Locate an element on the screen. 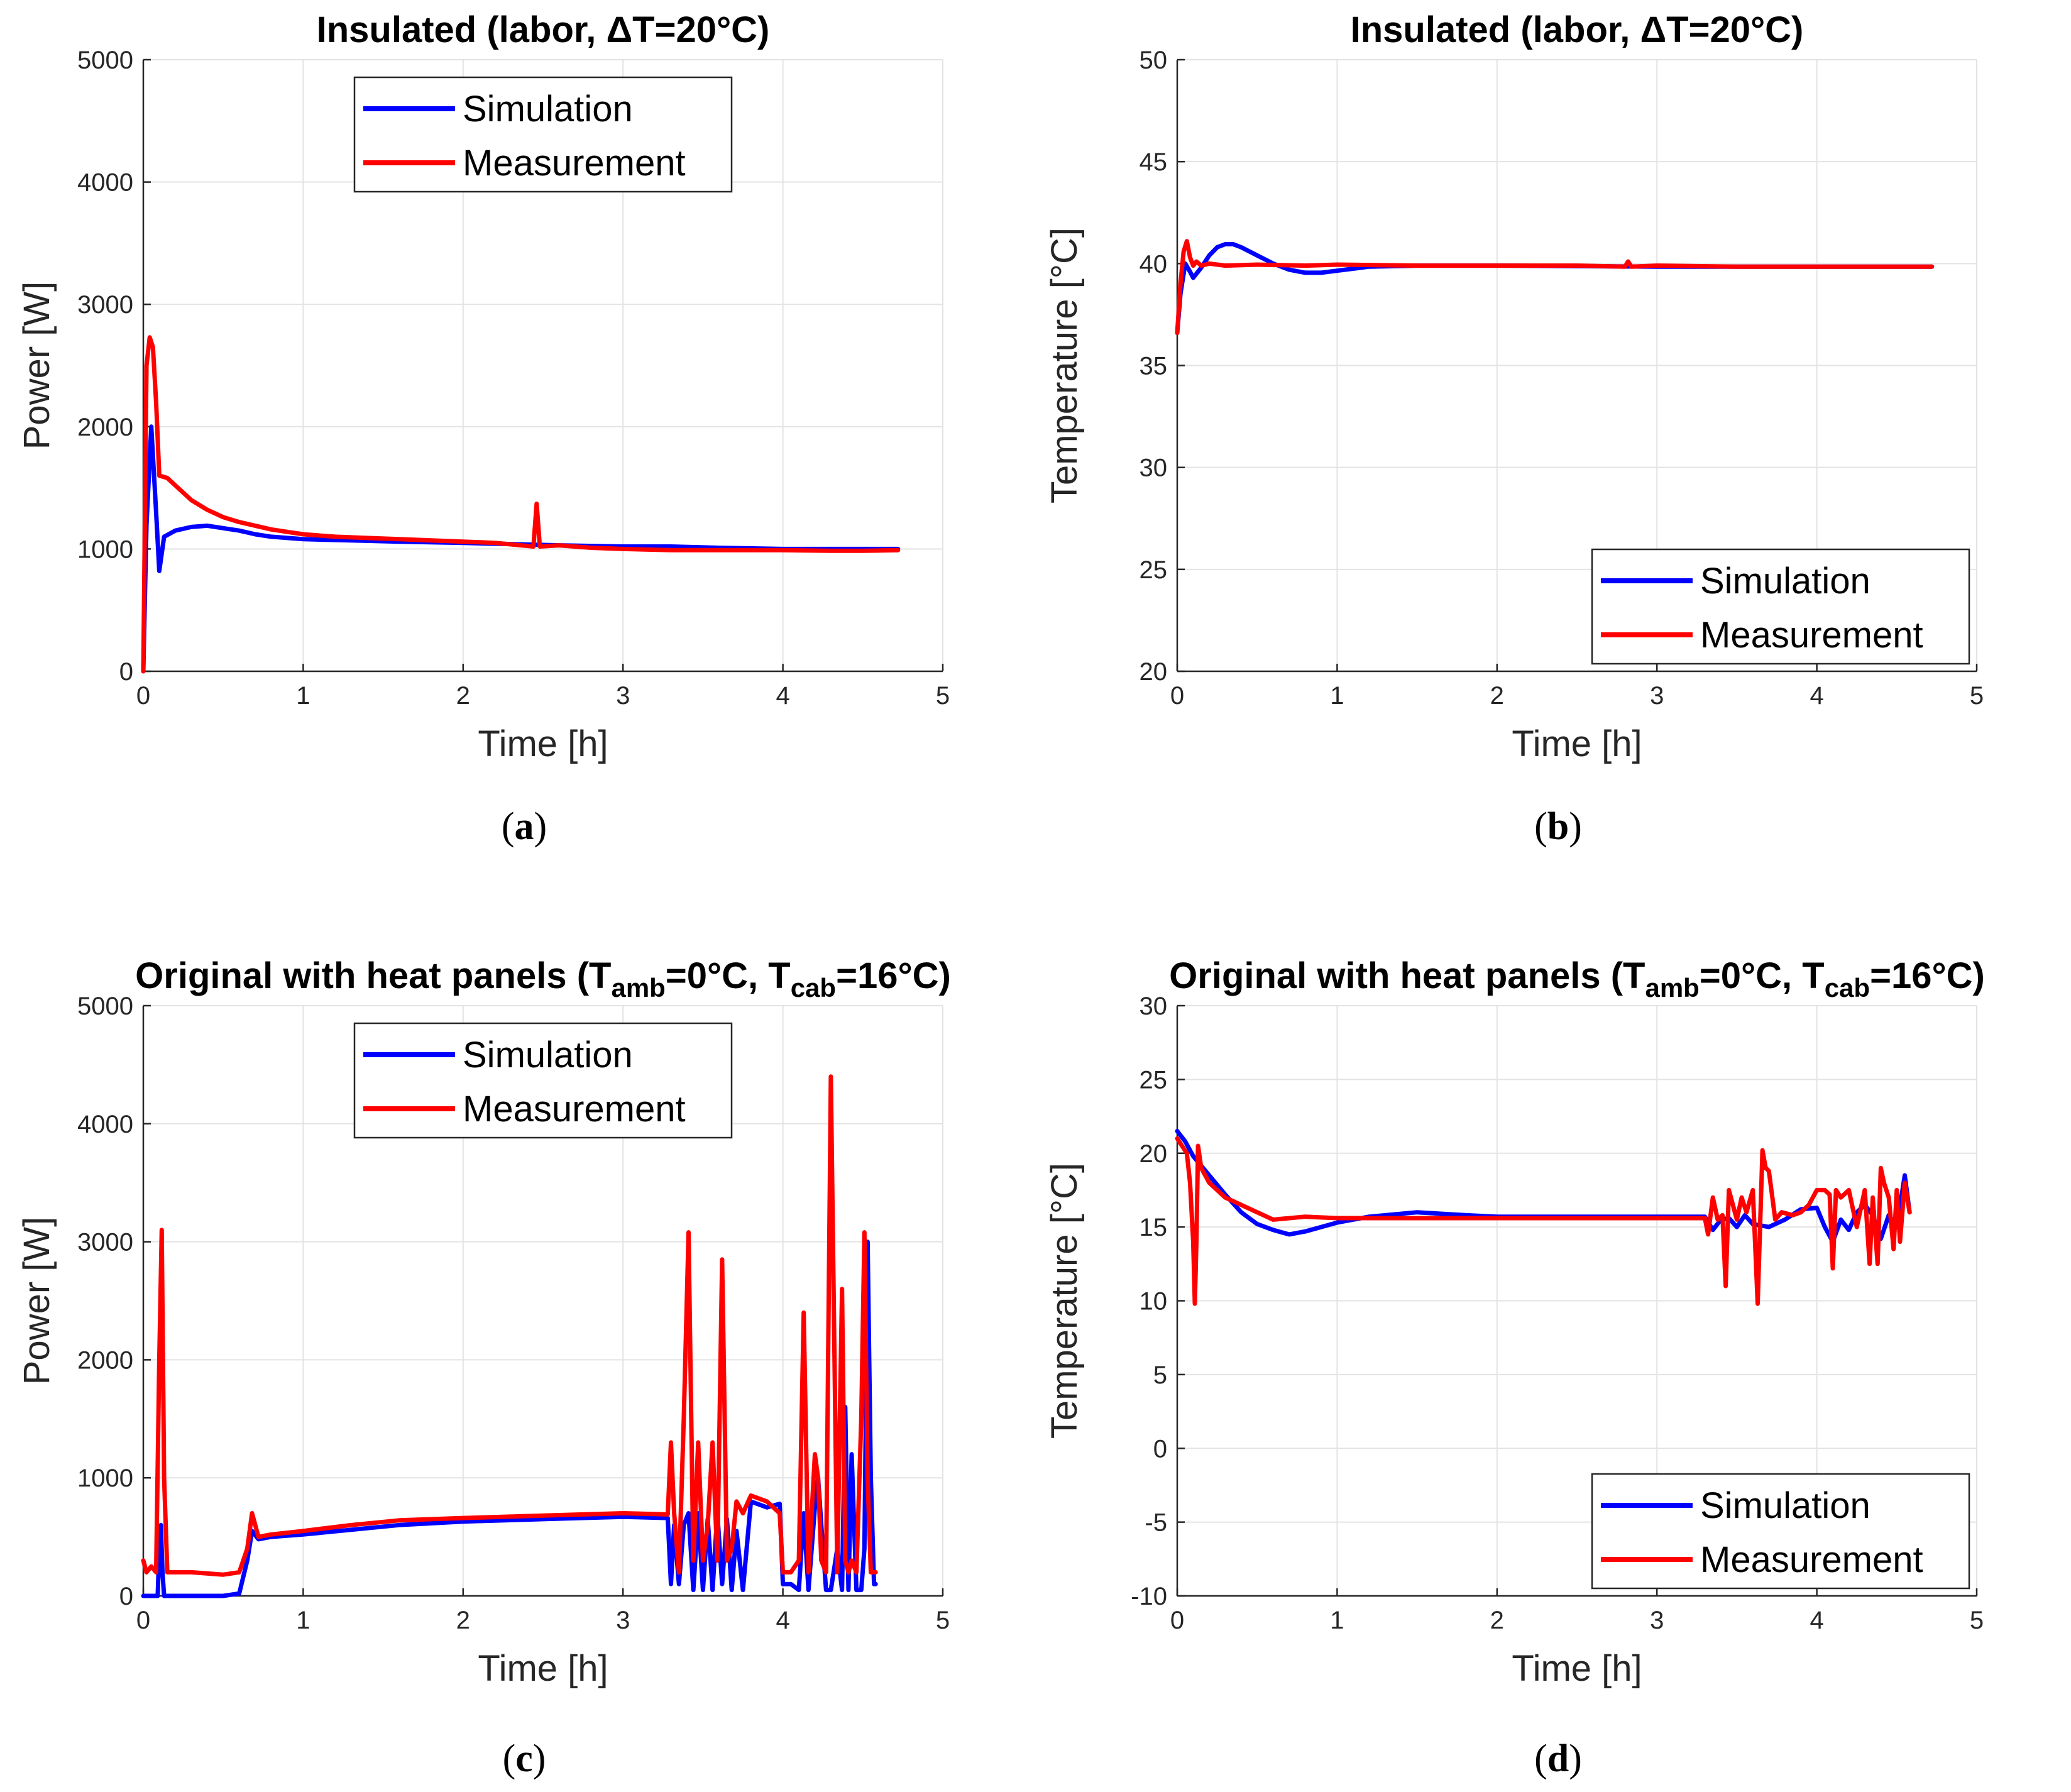  y-tick-label: 10 is located at coordinates (1154, 1302).